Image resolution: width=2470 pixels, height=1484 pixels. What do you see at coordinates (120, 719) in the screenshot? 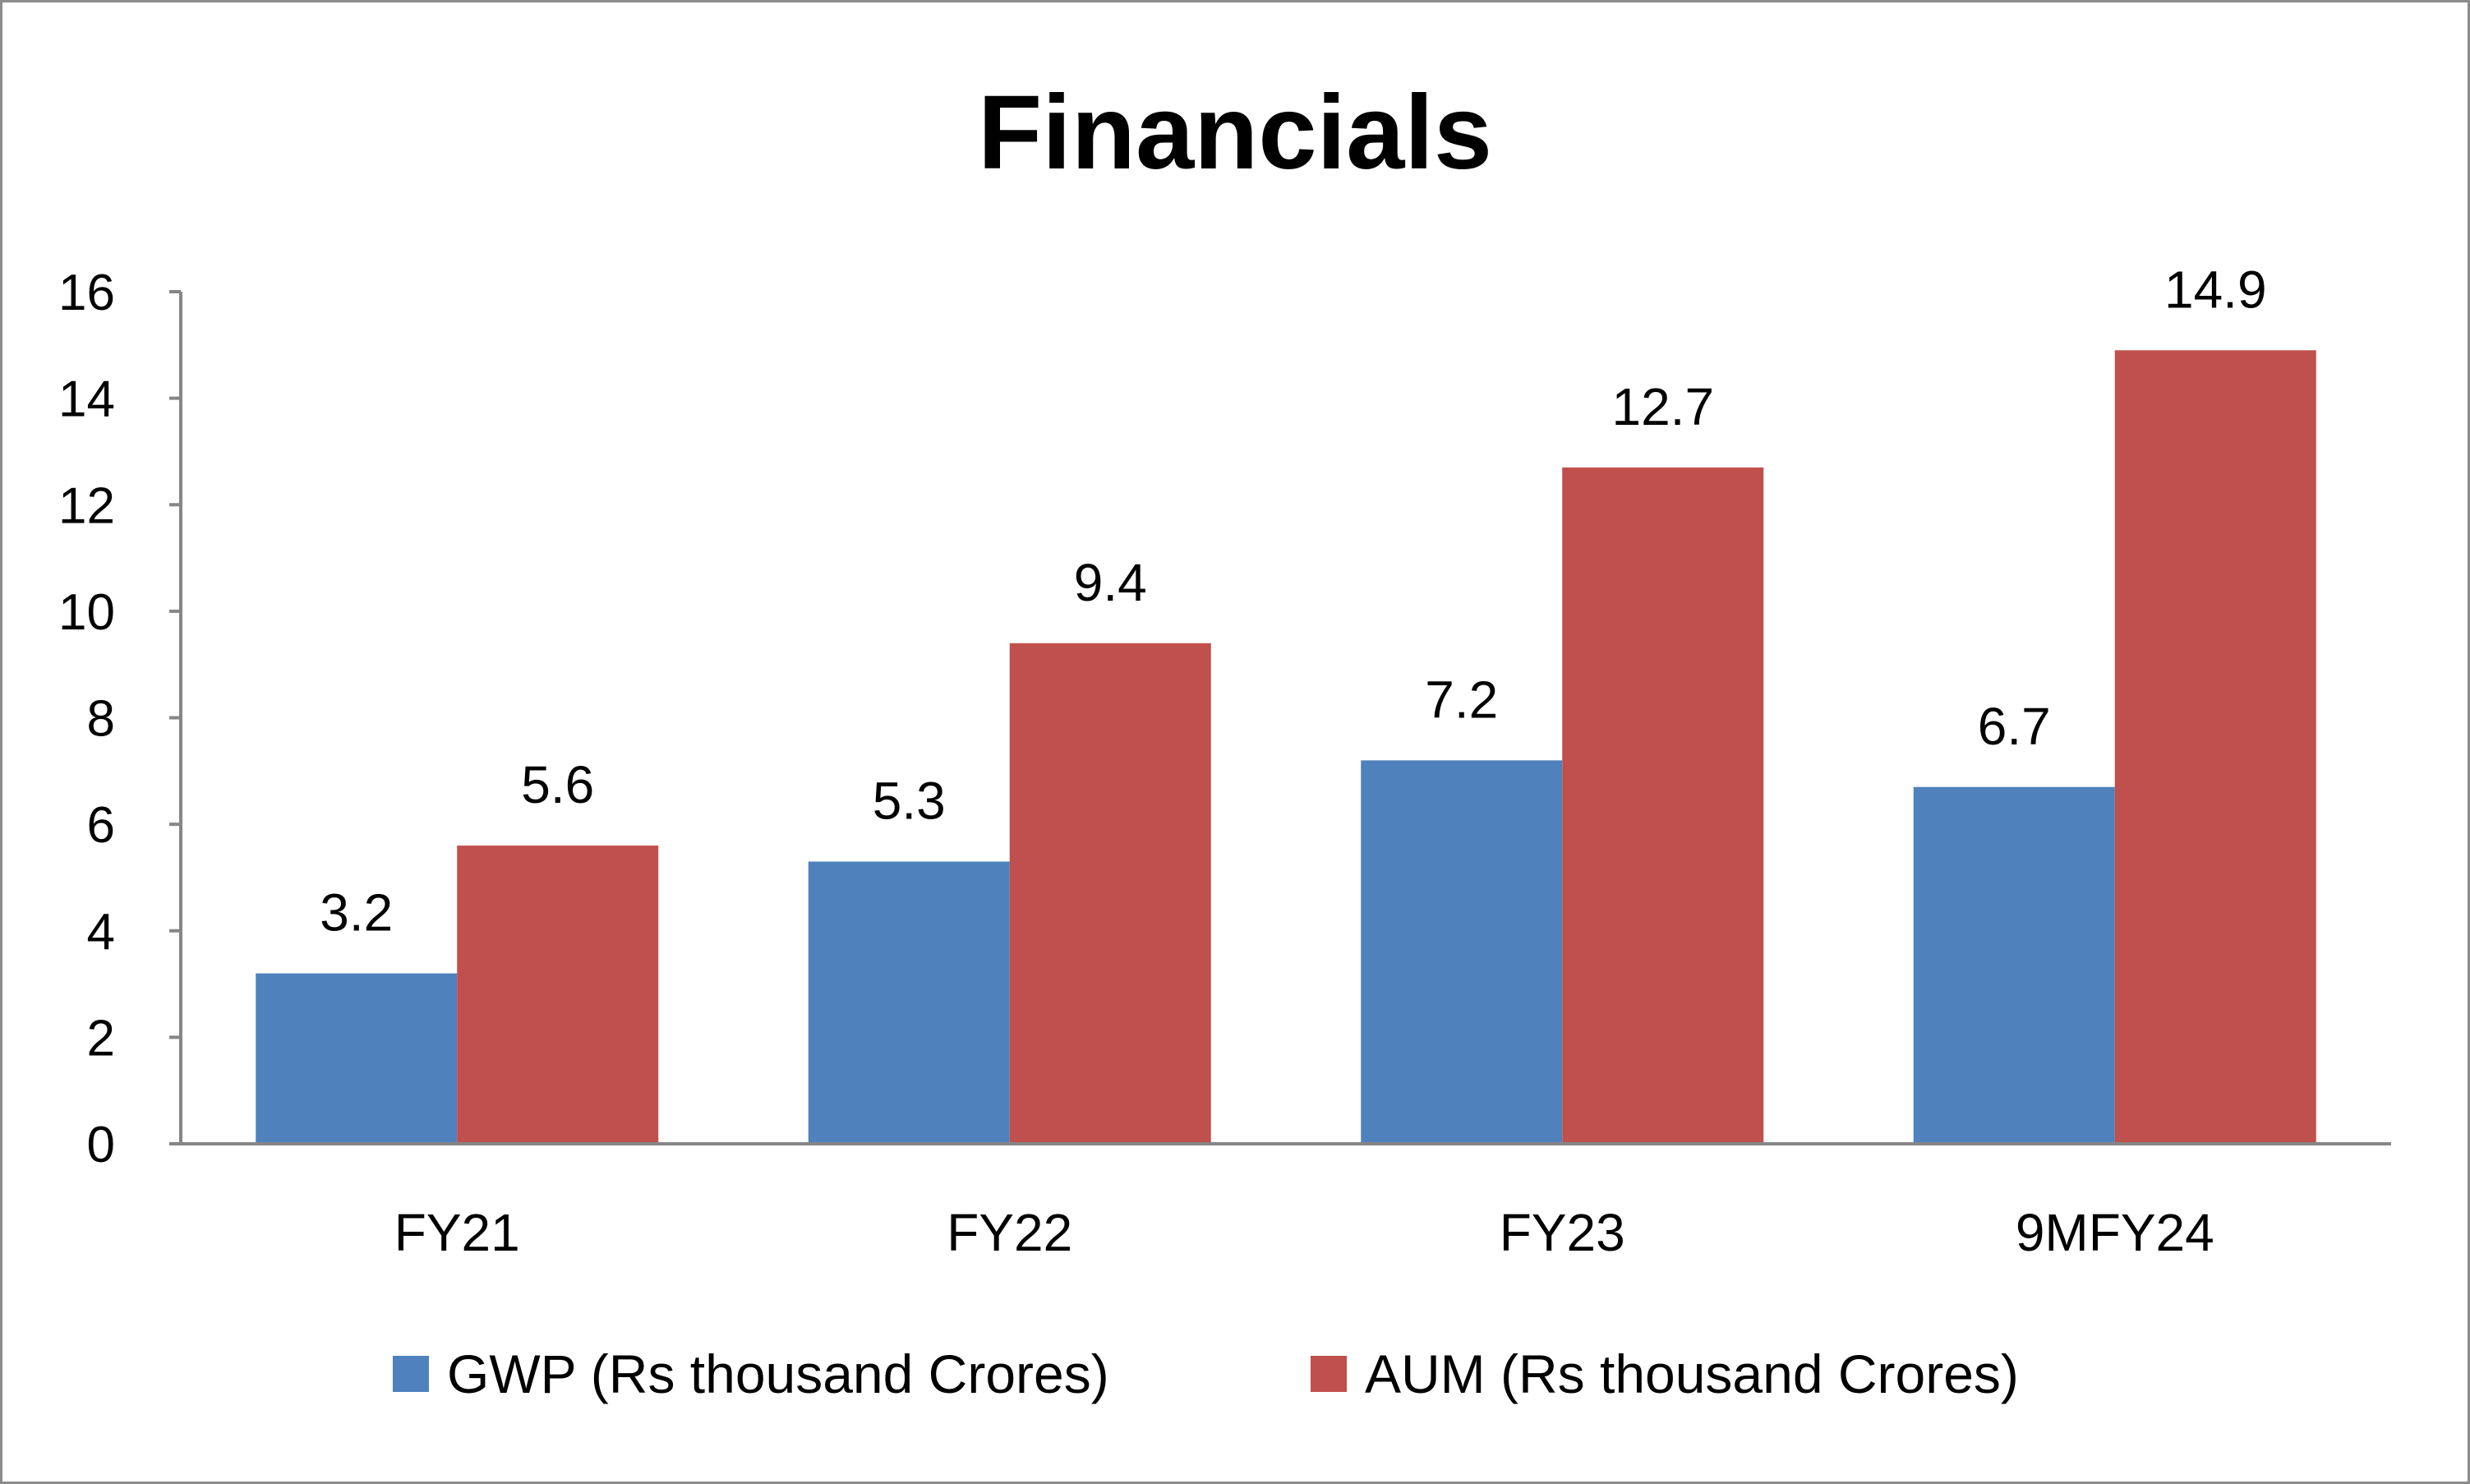
I see `y-axis-ticks: 0 2 4 6 8 10 12 14 16` at bounding box center [120, 719].